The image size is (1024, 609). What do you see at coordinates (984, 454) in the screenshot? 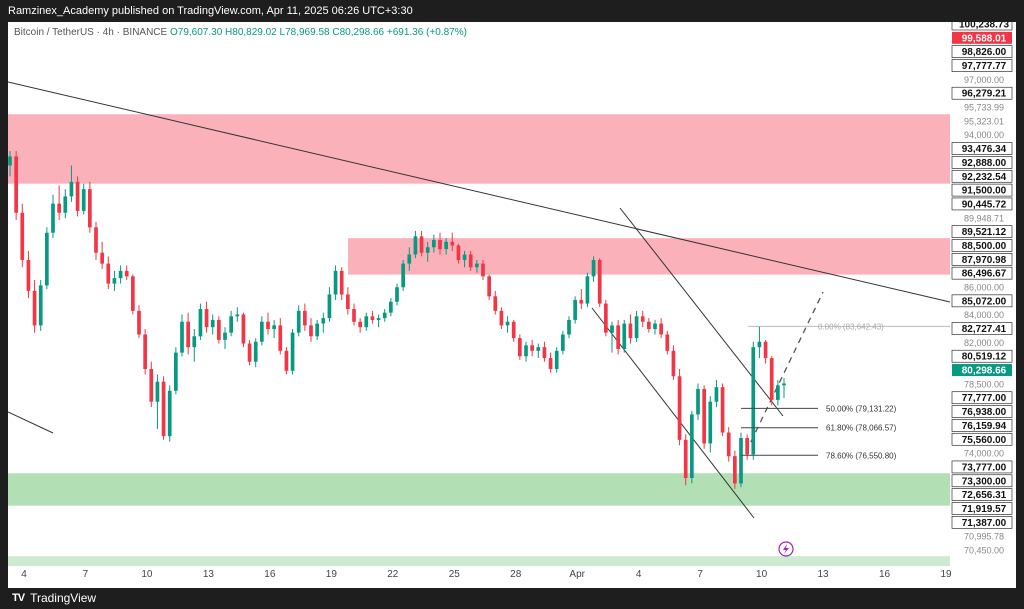
I see `price-axis-label: 74,000.00` at bounding box center [984, 454].